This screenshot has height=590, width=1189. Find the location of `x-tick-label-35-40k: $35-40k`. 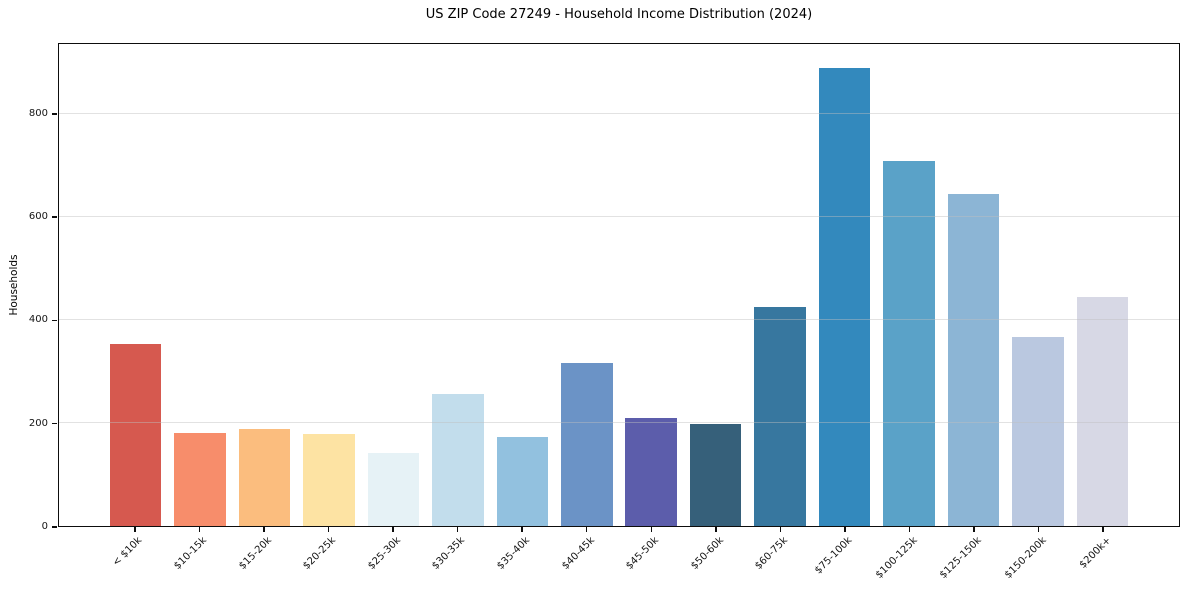

x-tick-label-35-40k: $35-40k is located at coordinates (513, 553).